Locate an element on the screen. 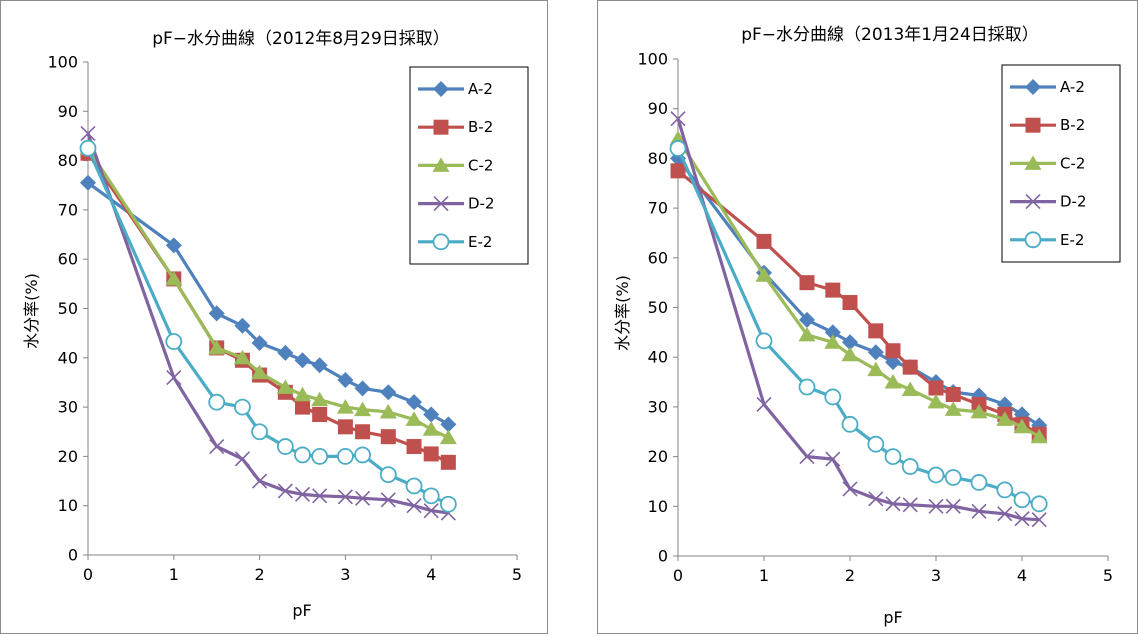  y-tick-label: 90 is located at coordinates (658, 108).